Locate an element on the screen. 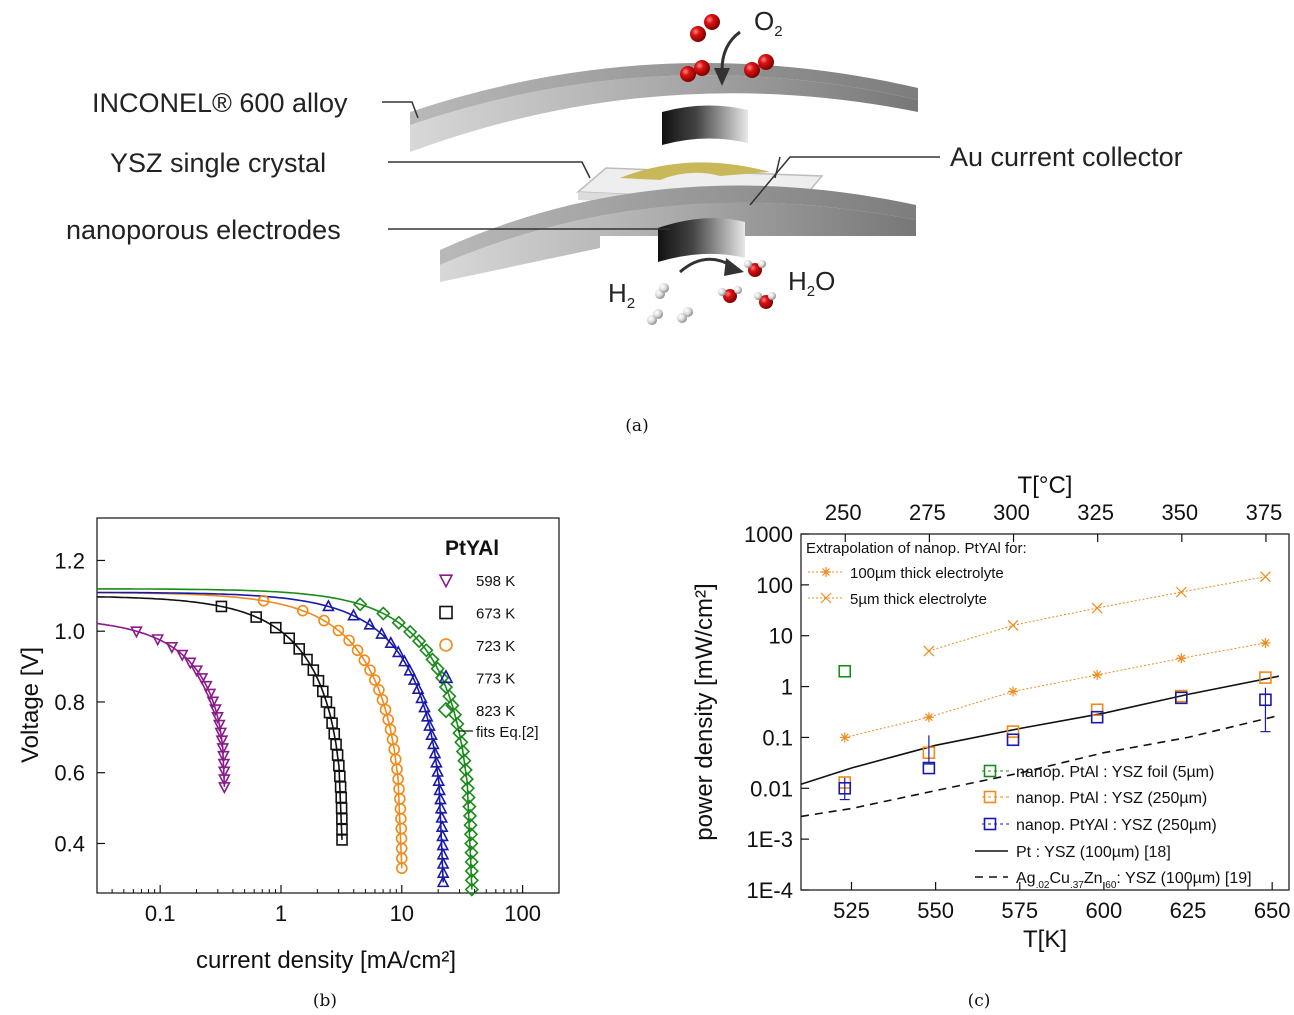 The image size is (1294, 1015). legend-label-723-K: 723 K is located at coordinates (495, 646).